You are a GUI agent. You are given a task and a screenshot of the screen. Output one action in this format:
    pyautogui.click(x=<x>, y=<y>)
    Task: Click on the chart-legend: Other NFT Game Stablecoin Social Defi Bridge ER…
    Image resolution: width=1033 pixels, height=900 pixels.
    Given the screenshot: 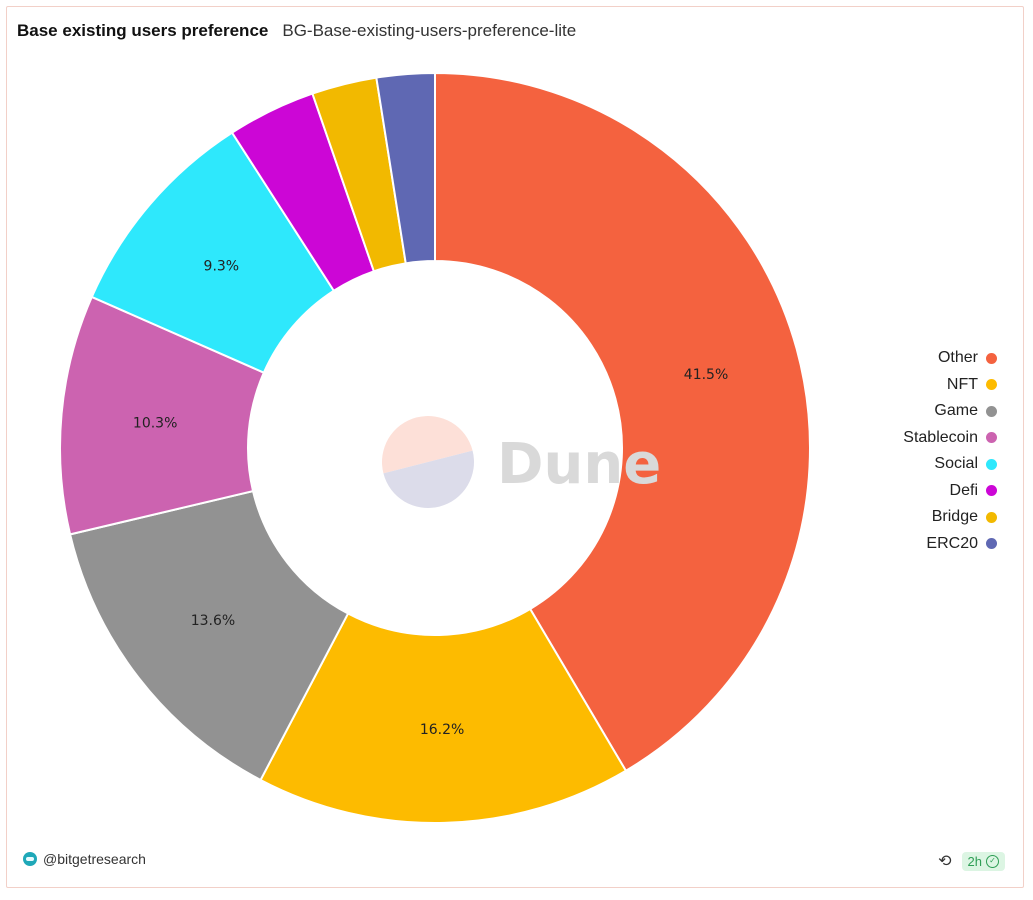 What is the action you would take?
    pyautogui.click(x=950, y=451)
    